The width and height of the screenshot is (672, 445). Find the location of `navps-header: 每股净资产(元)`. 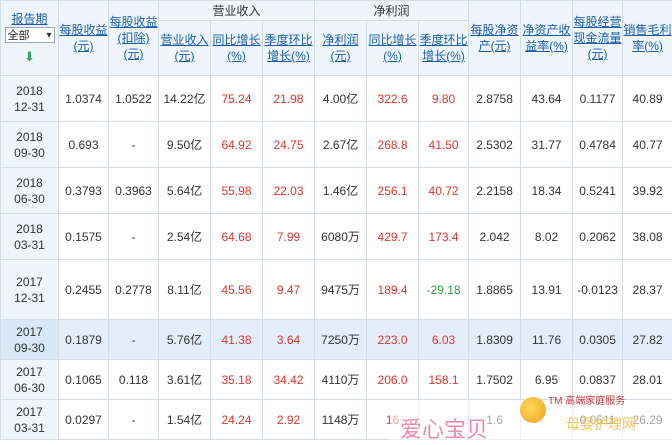

navps-header: 每股净资产(元) is located at coordinates (494, 38).